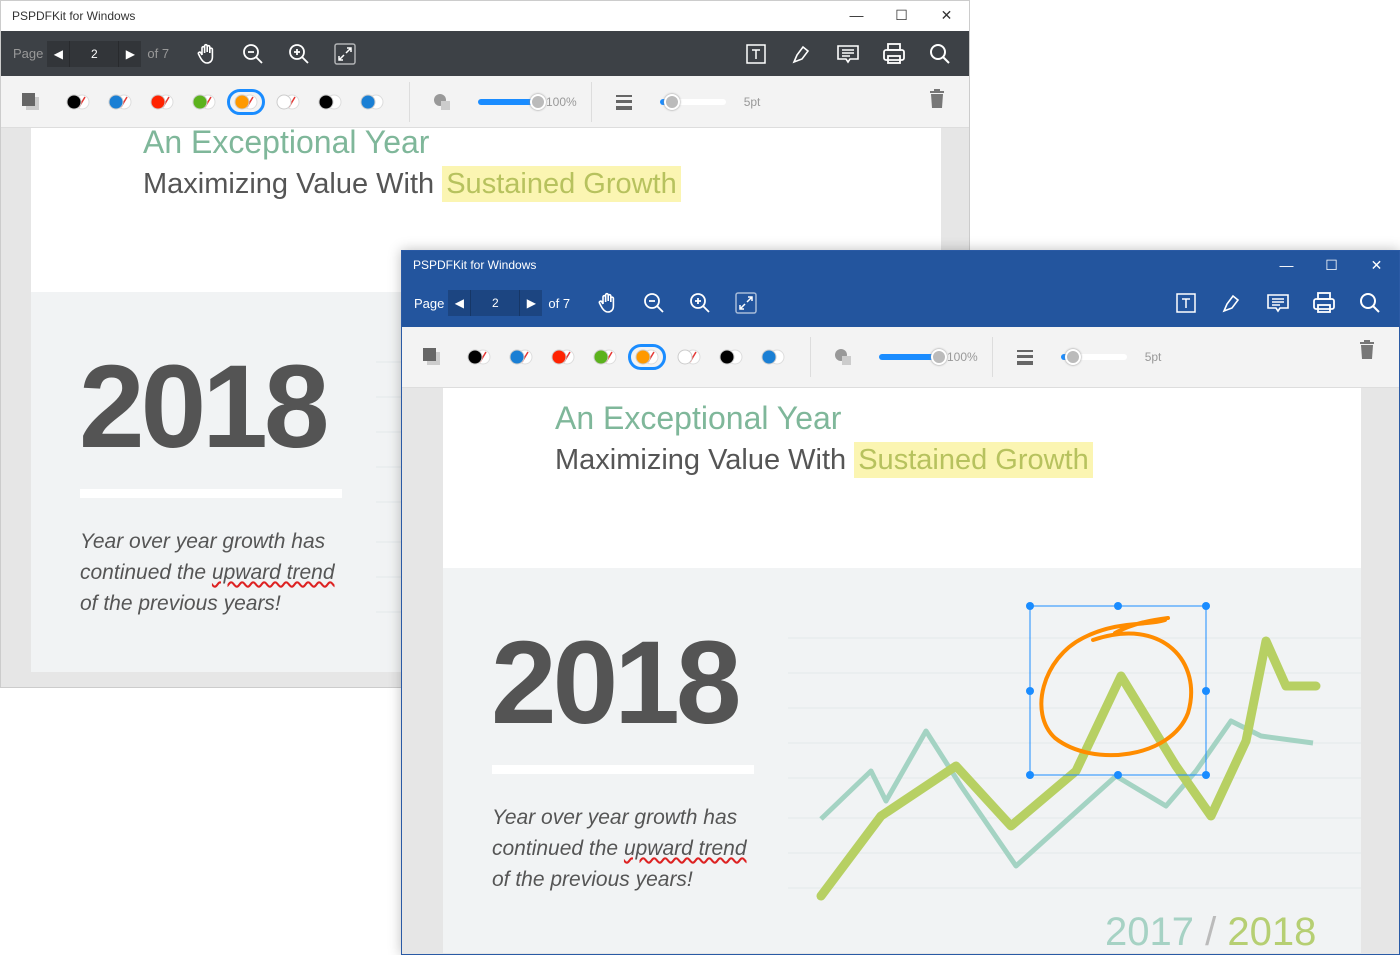 The height and width of the screenshot is (955, 1400). What do you see at coordinates (1272, 932) in the screenshot?
I see `label-2018: 2018` at bounding box center [1272, 932].